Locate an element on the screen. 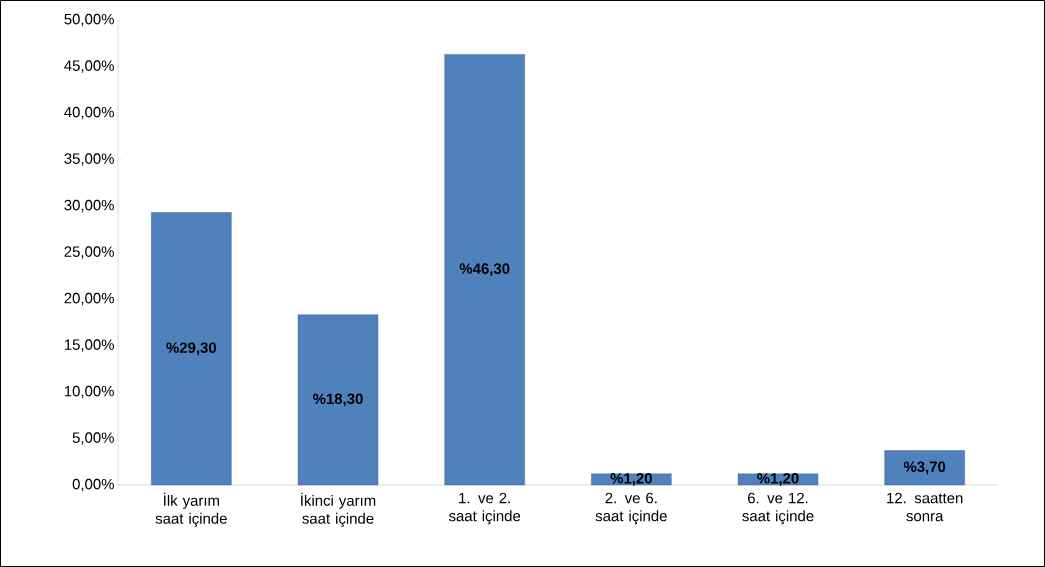 Image resolution: width=1045 pixels, height=567 pixels. y-tick-label: 35,00% is located at coordinates (89, 159).